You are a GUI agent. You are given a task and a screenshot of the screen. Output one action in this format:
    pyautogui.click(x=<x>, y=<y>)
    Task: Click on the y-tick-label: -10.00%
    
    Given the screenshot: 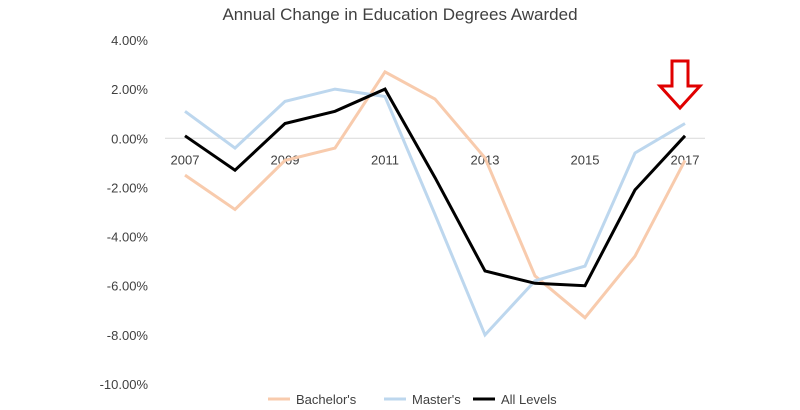 What is the action you would take?
    pyautogui.click(x=124, y=384)
    